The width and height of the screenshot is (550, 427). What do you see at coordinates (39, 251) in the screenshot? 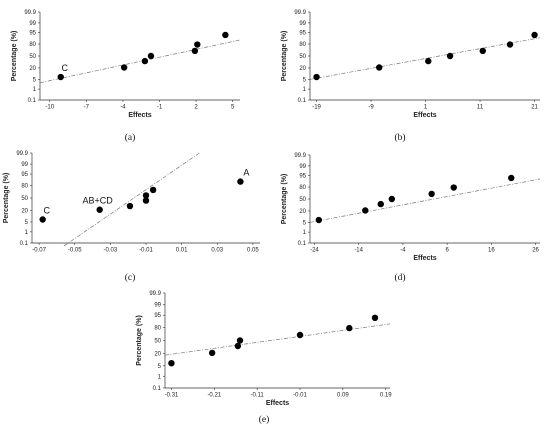
I see `x-tick-label: -0.07` at bounding box center [39, 251].